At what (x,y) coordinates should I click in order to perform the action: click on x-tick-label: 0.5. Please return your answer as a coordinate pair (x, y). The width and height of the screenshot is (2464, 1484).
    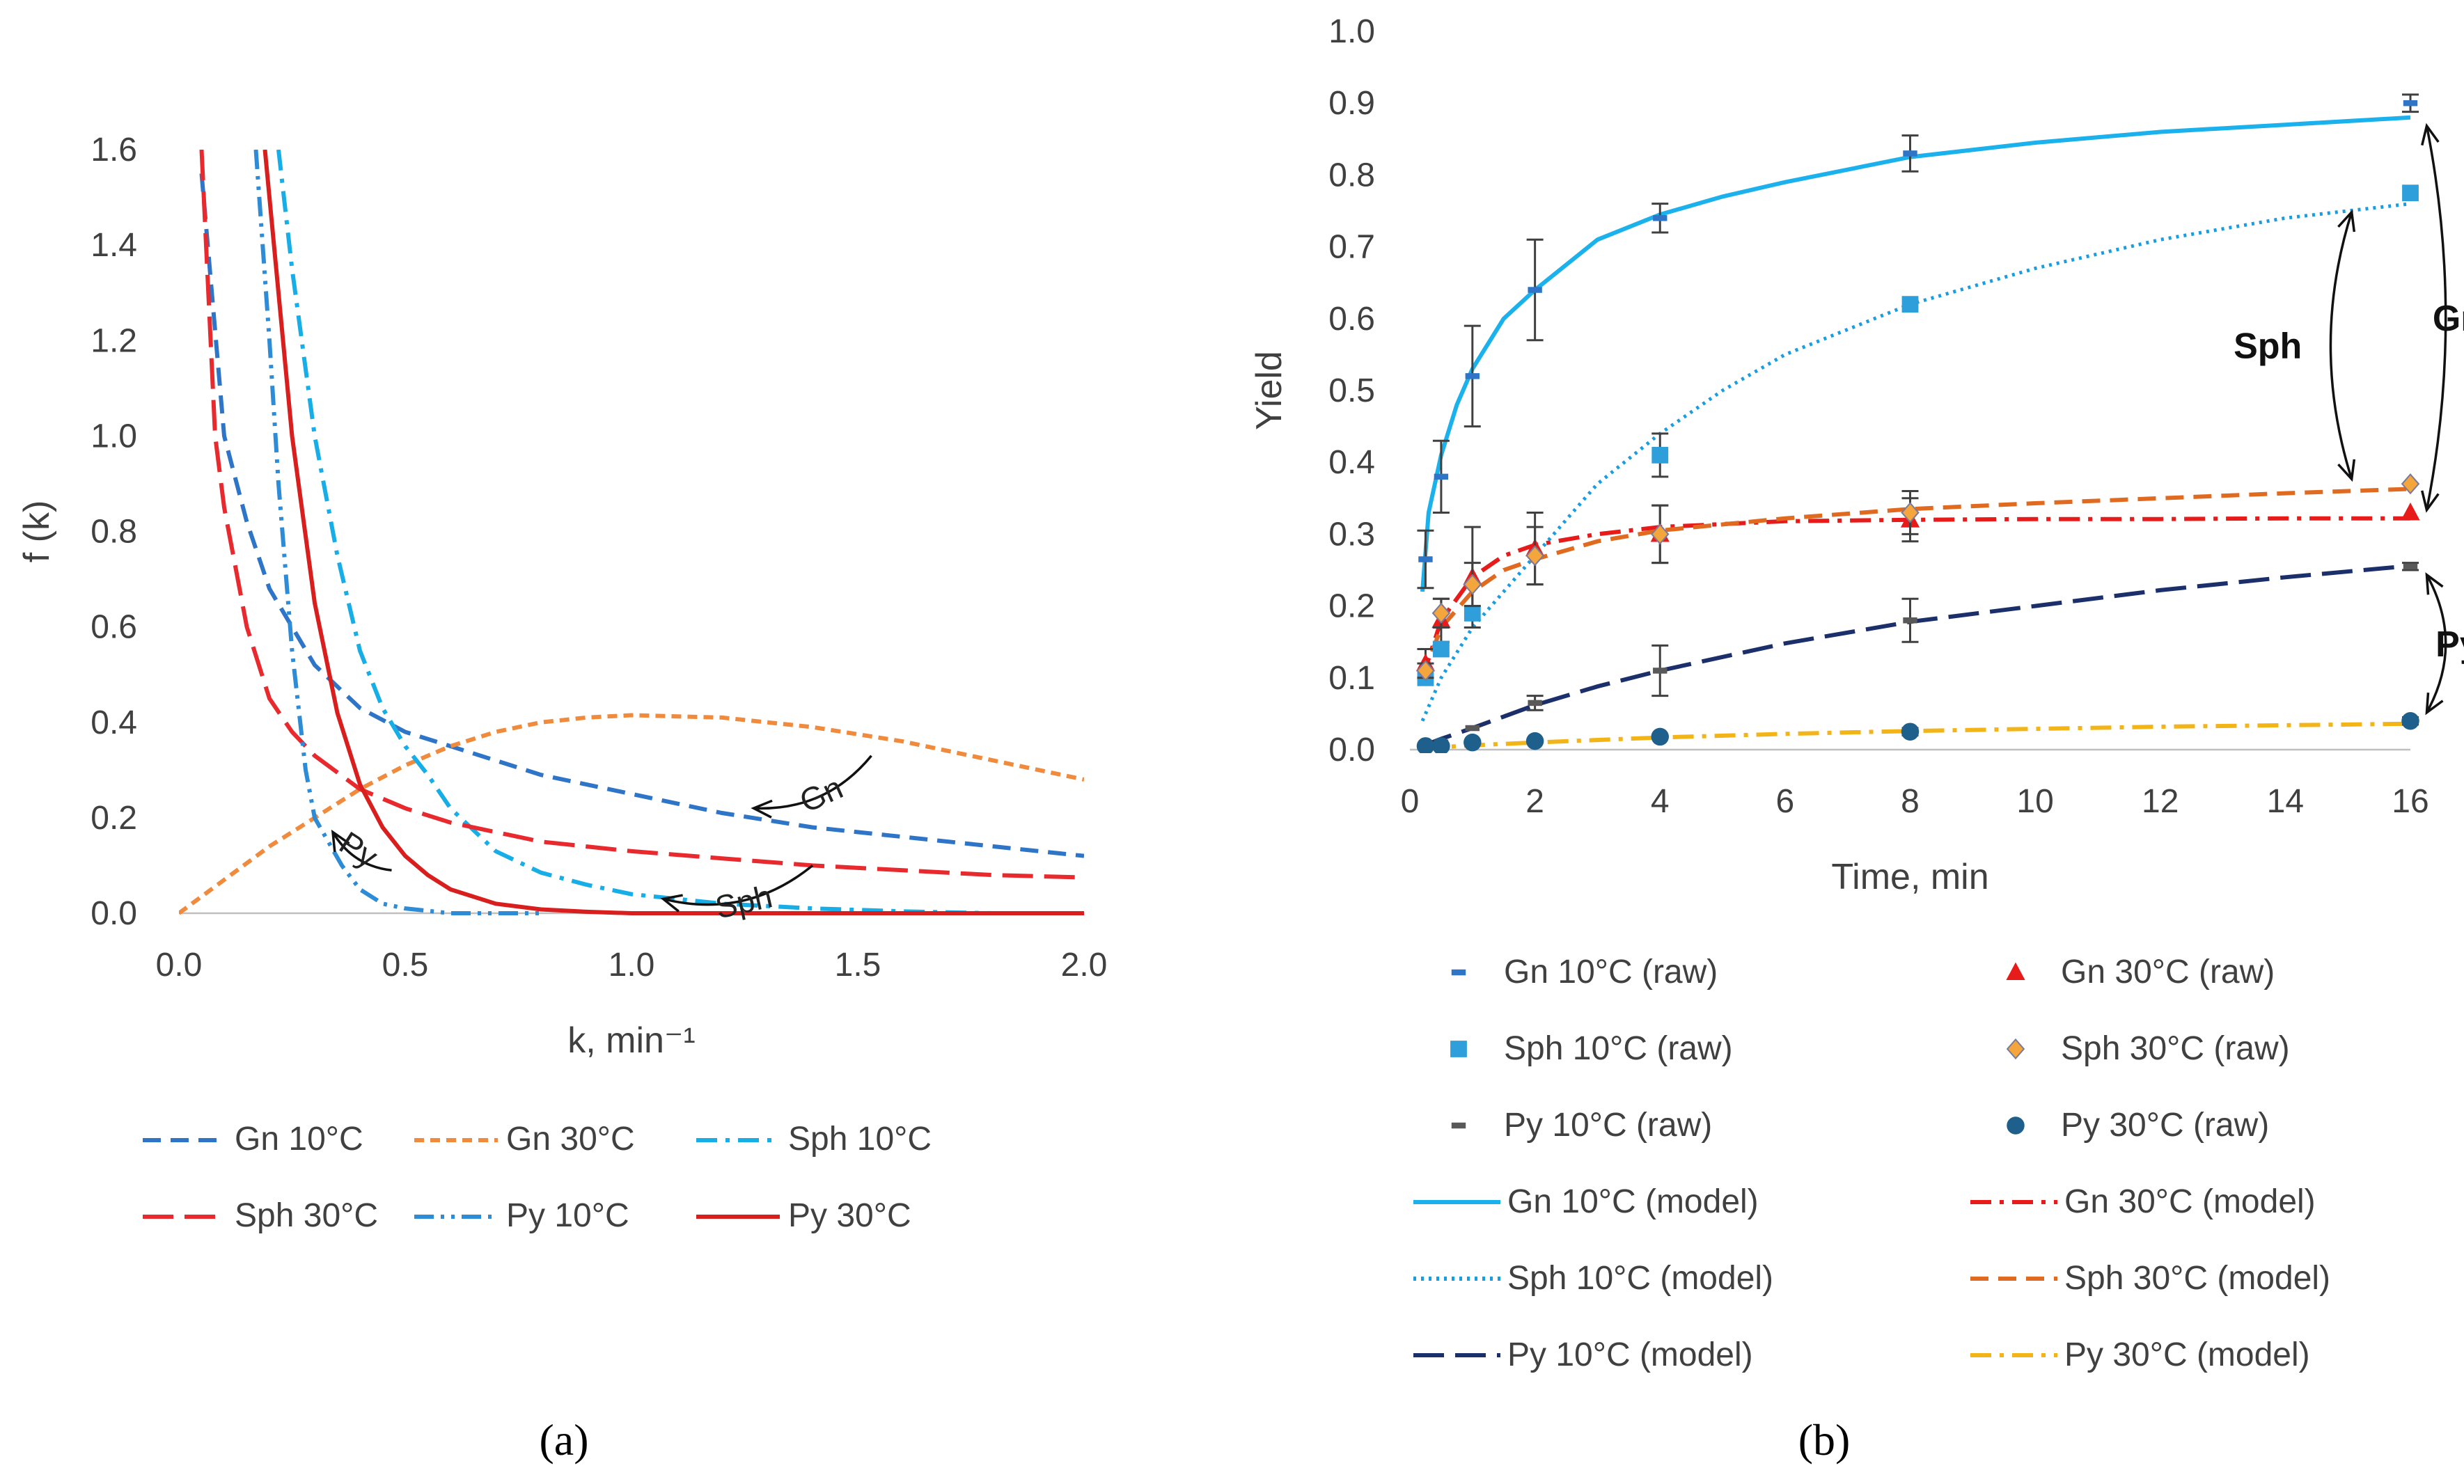
    Looking at the image, I should click on (405, 966).